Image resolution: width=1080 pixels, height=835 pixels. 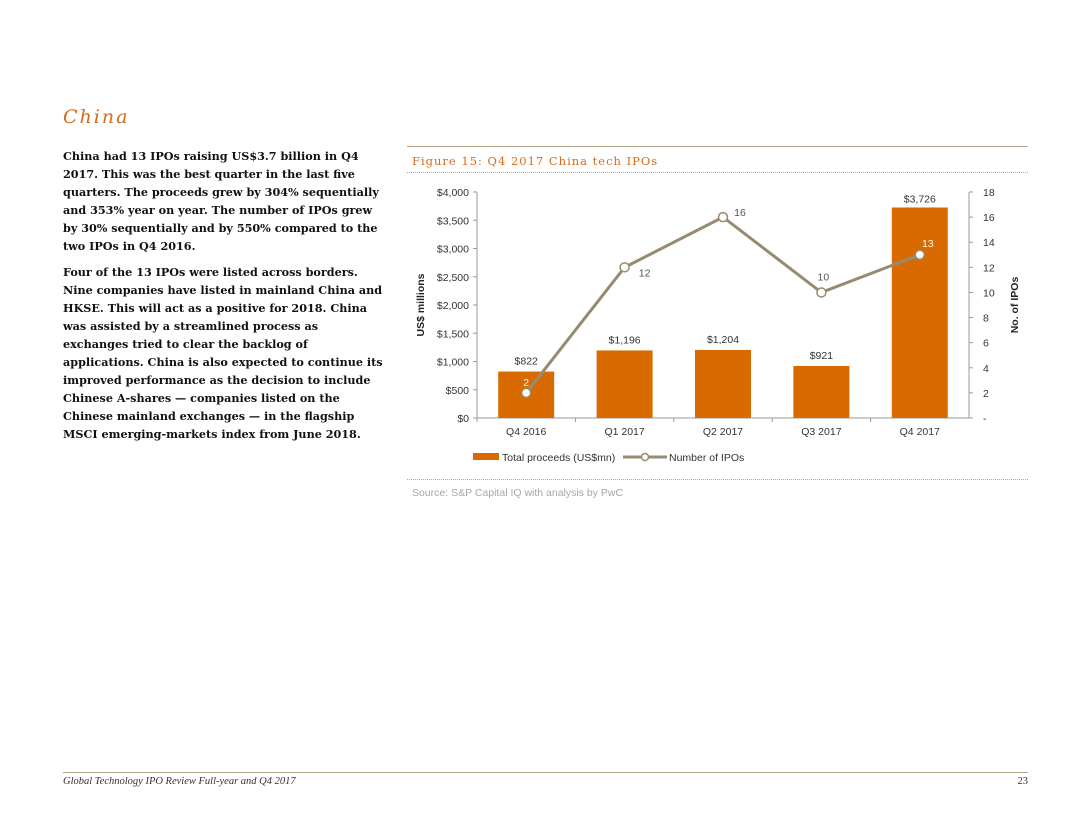 I want to click on bar-value-label: $822, so click(x=527, y=362).